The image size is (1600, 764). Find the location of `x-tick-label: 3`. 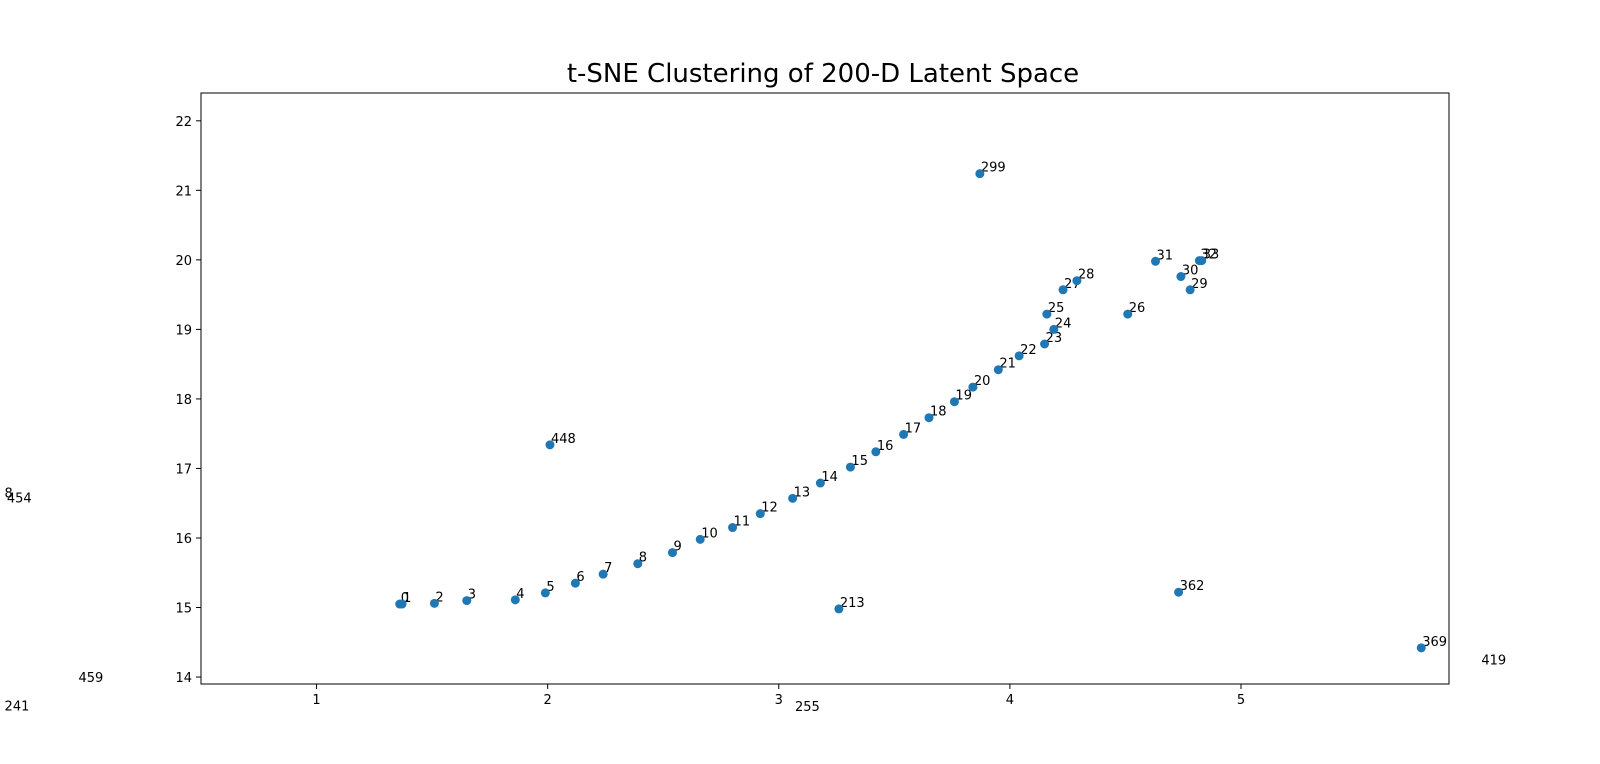

x-tick-label: 3 is located at coordinates (779, 700).